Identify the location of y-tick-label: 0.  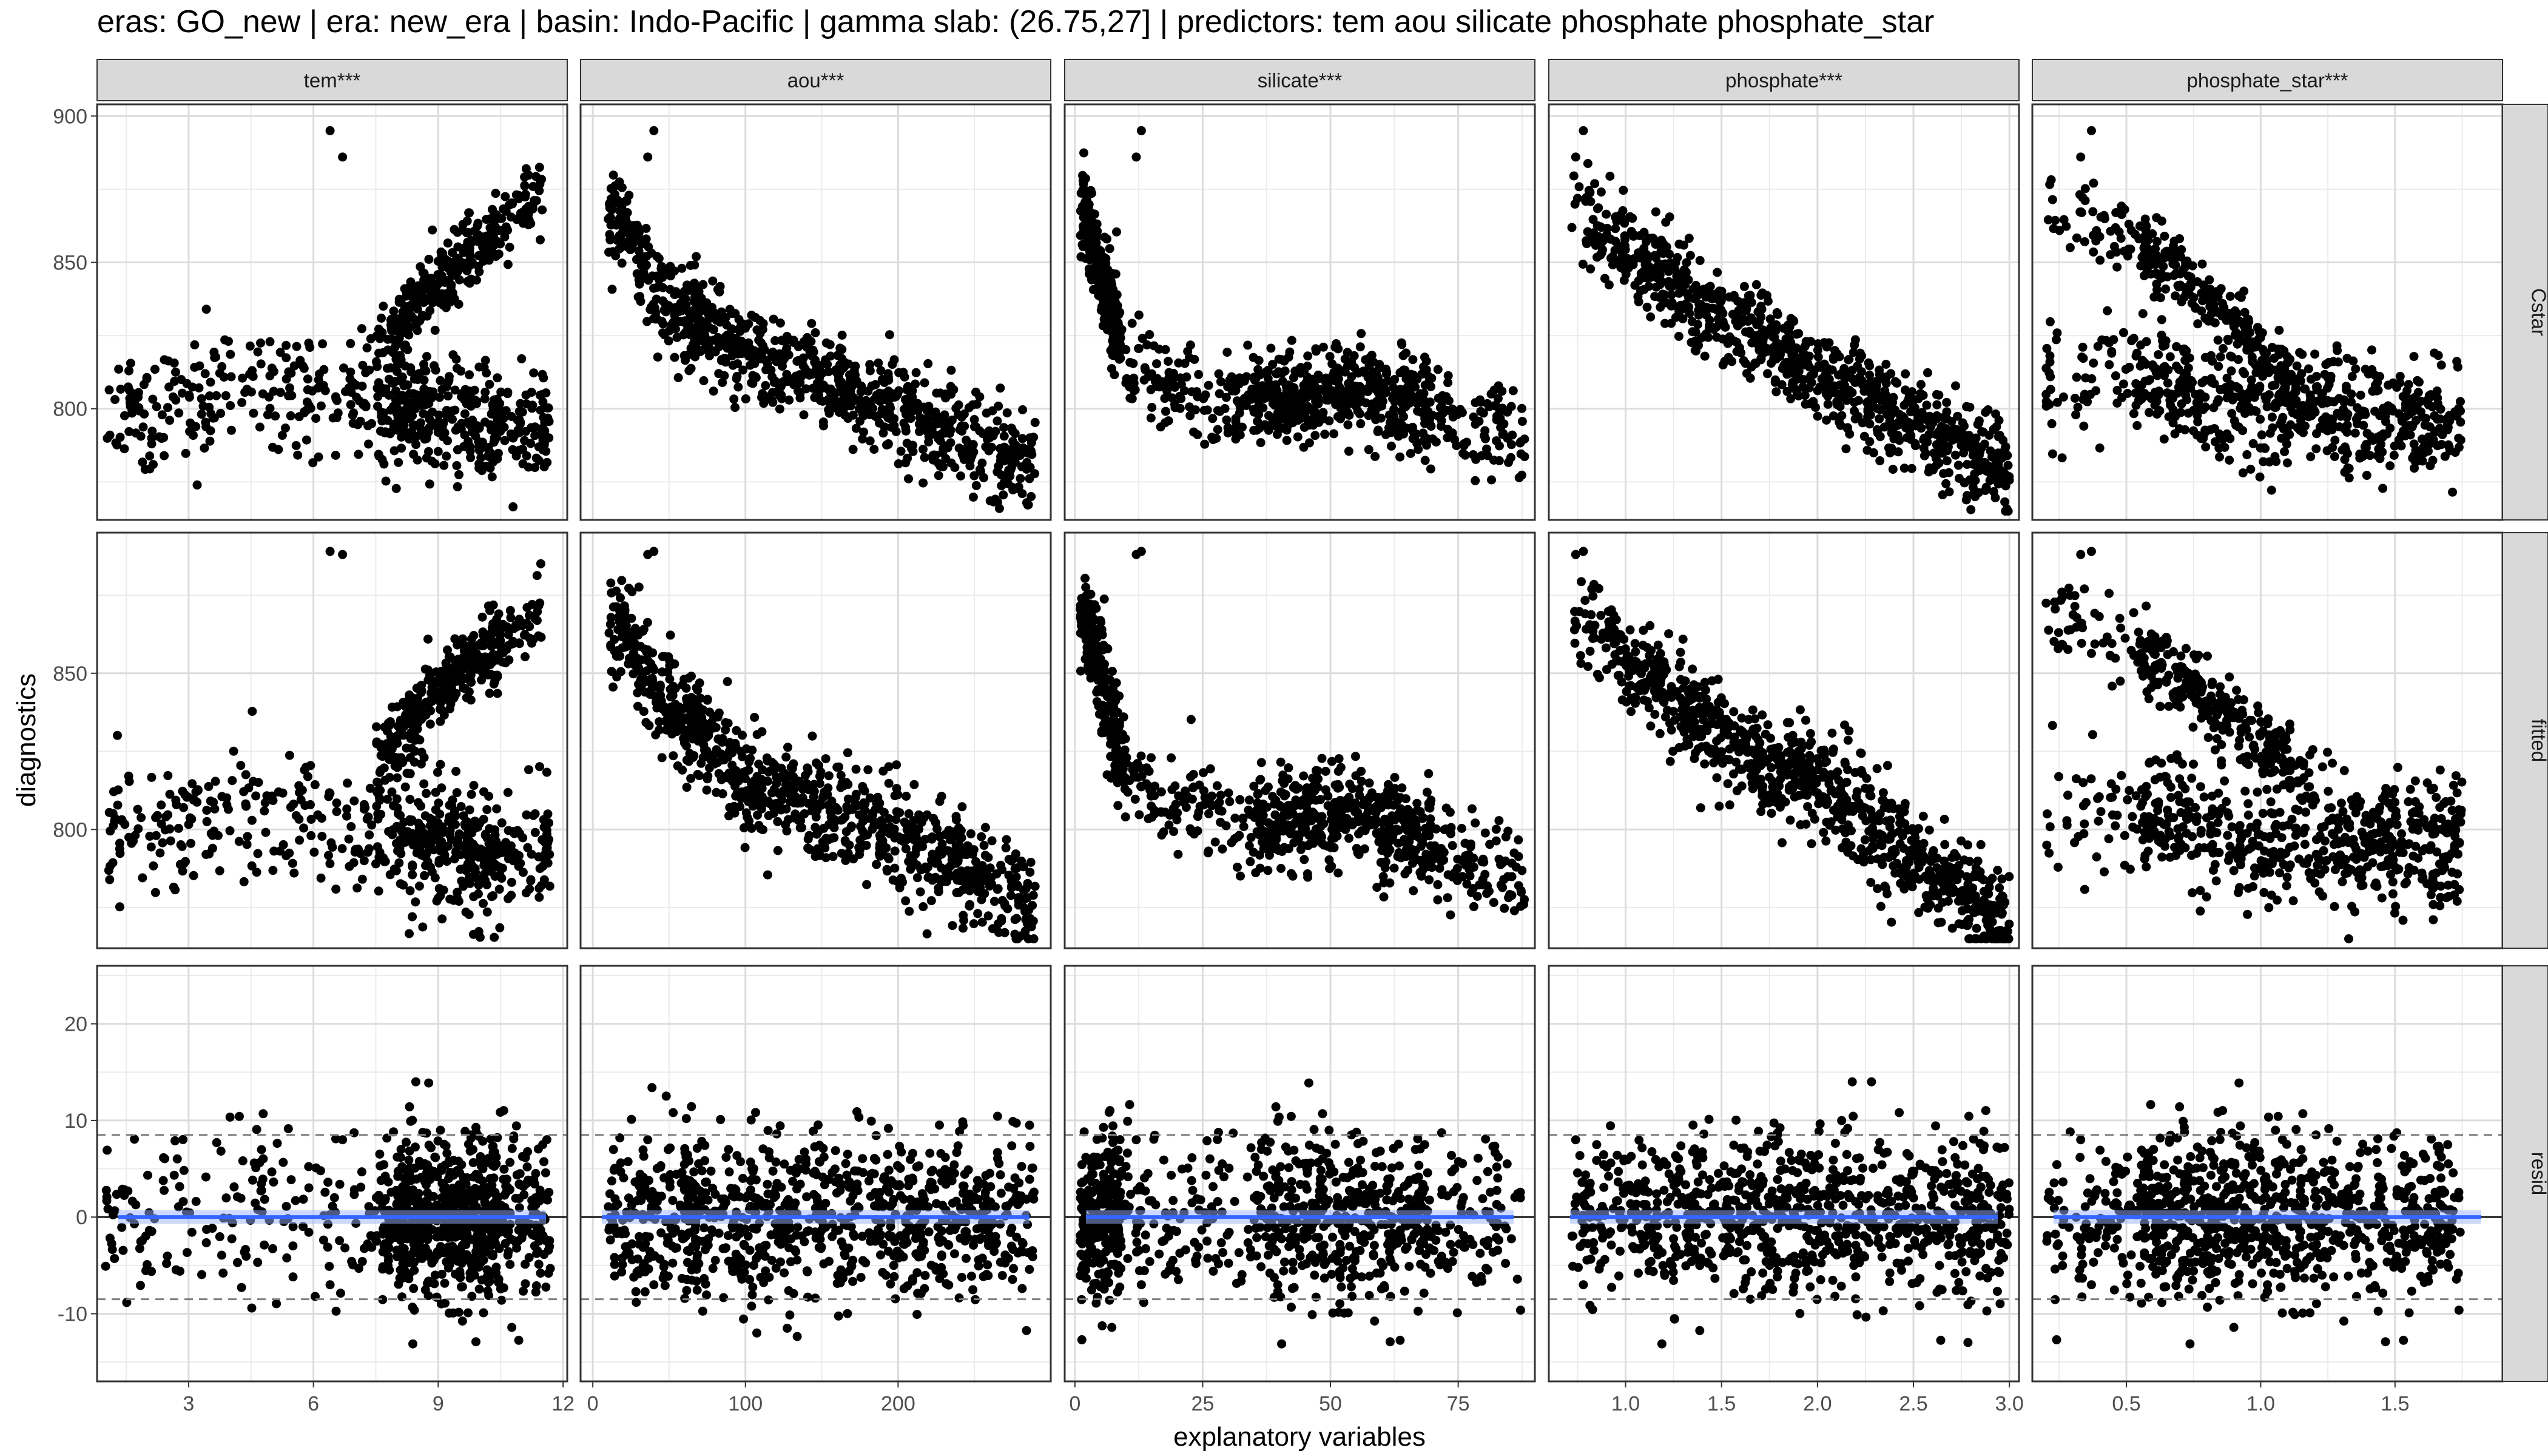
(81, 1217).